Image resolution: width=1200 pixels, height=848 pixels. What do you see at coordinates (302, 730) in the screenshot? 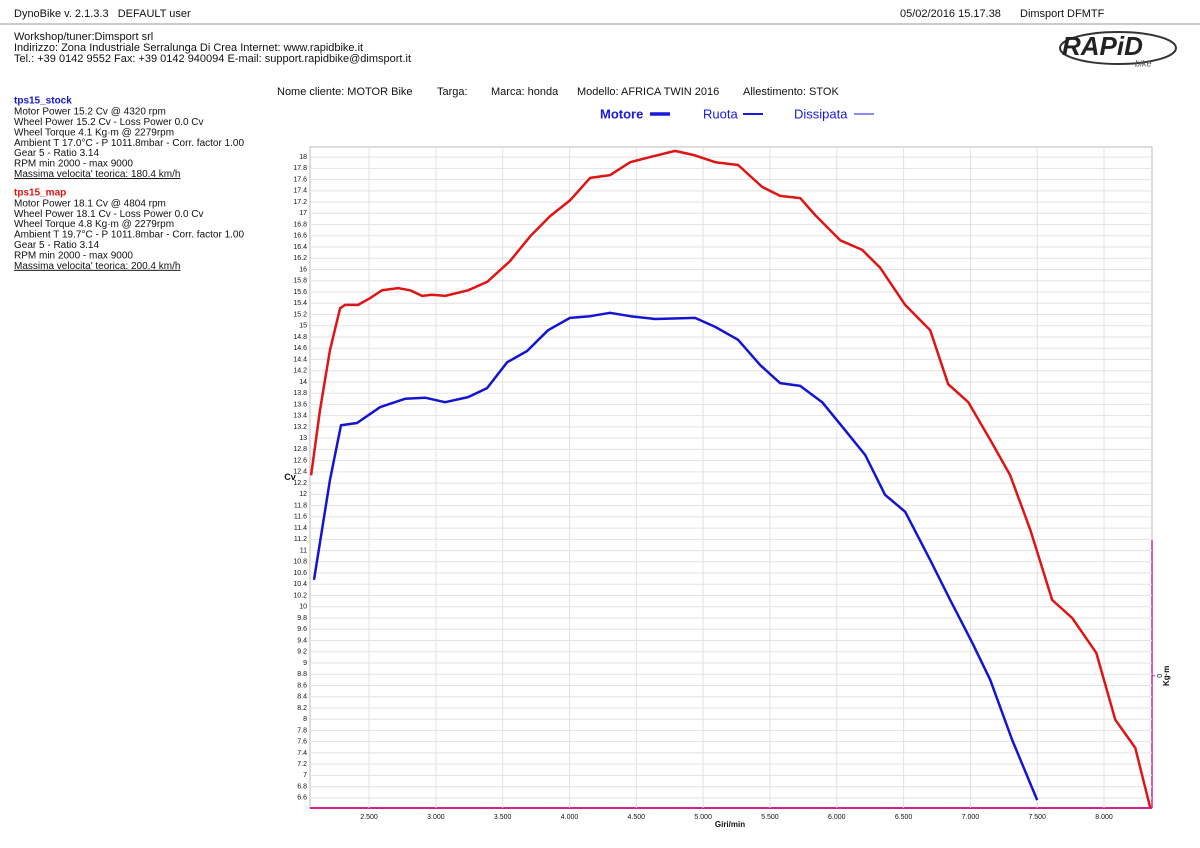
I see `y-tick-label: 7.8` at bounding box center [302, 730].